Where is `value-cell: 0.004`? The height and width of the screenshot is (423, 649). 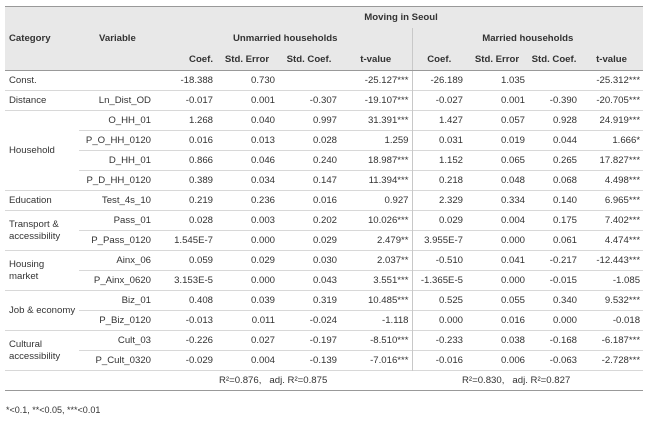 value-cell: 0.004 is located at coordinates (247, 360).